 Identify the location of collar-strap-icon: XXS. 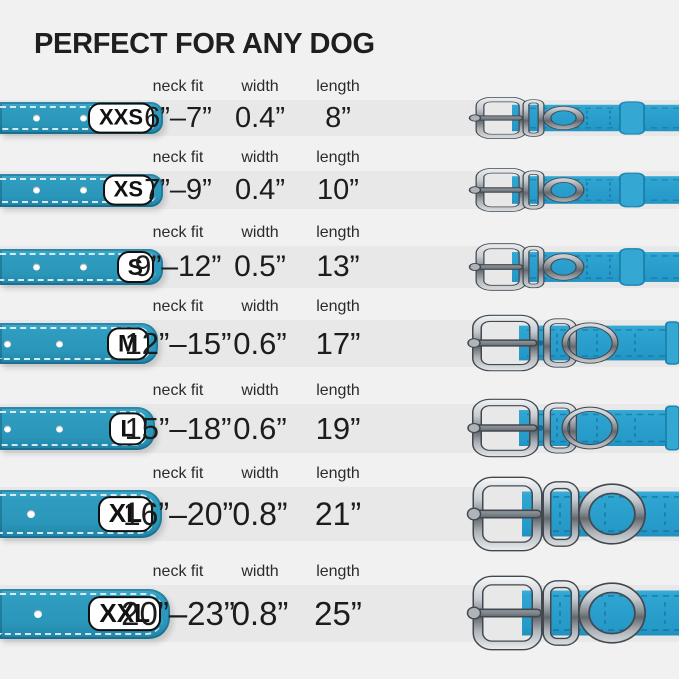
(81, 118).